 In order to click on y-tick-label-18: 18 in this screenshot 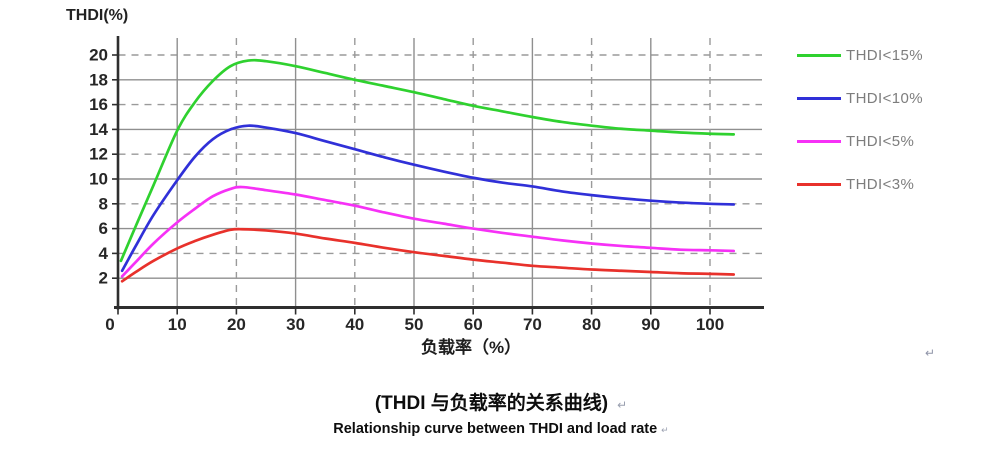, I will do `click(98, 79)`.